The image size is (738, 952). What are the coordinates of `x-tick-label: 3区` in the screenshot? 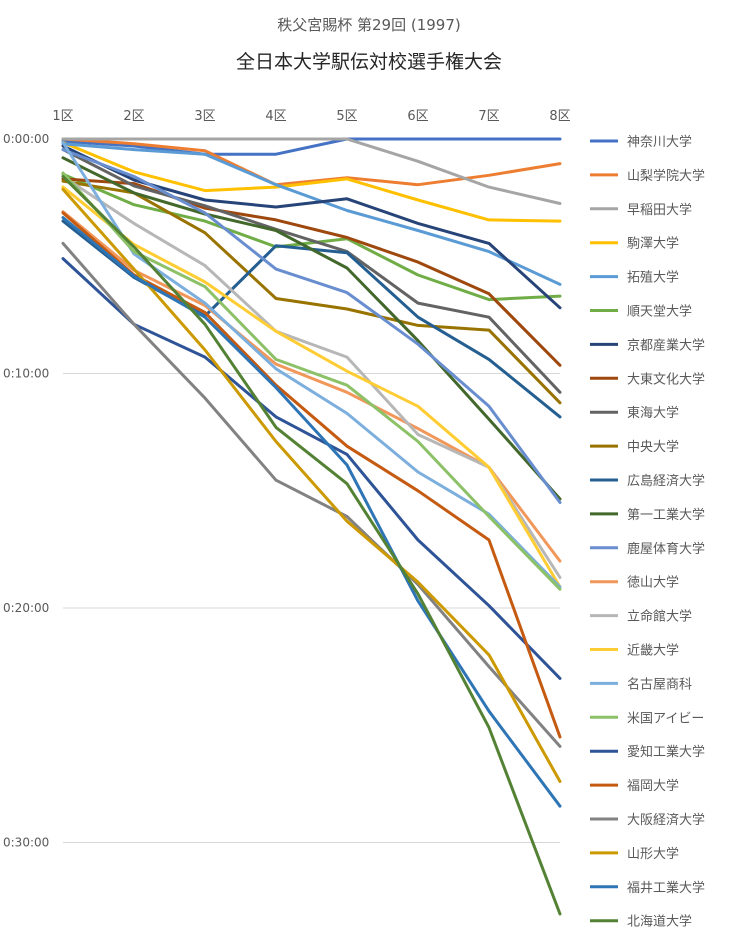 It's located at (204, 116).